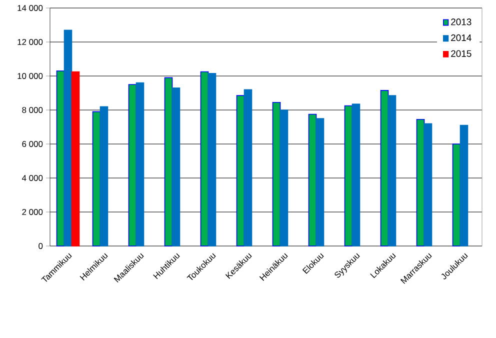 The width and height of the screenshot is (496, 338). What do you see at coordinates (461, 38) in the screenshot?
I see `legend-label: 2014` at bounding box center [461, 38].